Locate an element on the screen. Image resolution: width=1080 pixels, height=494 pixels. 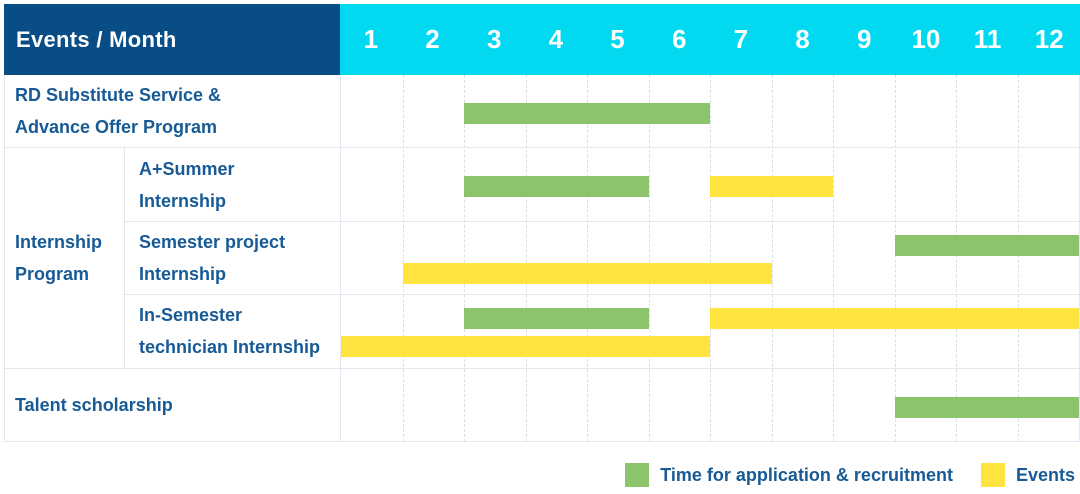
row-label-a-plus-summer-internship: A+Summer Internship is located at coordinates (233, 184).